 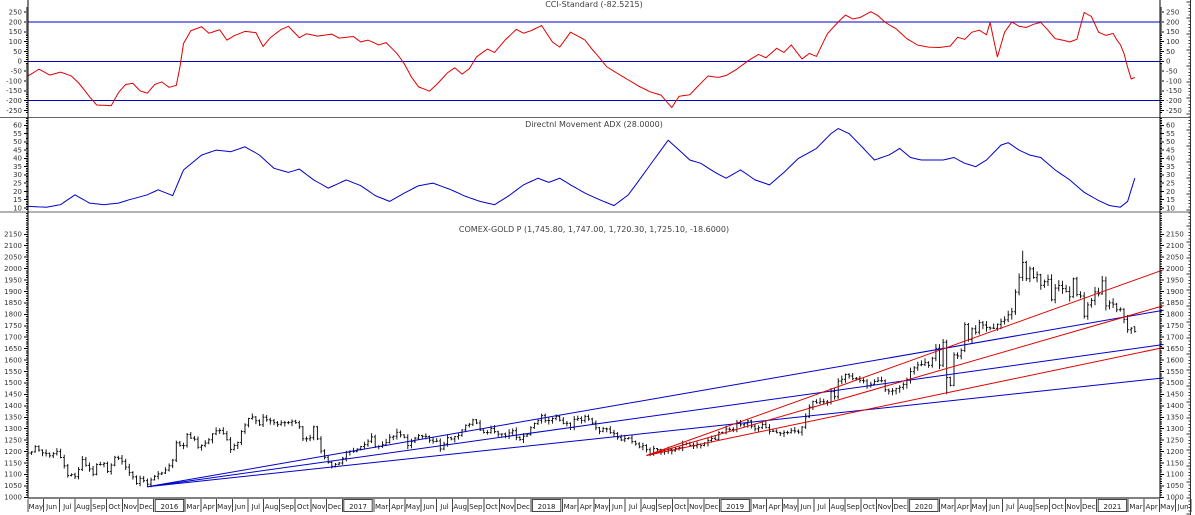 I want to click on svg-text: 1650, so click(x=13, y=349).